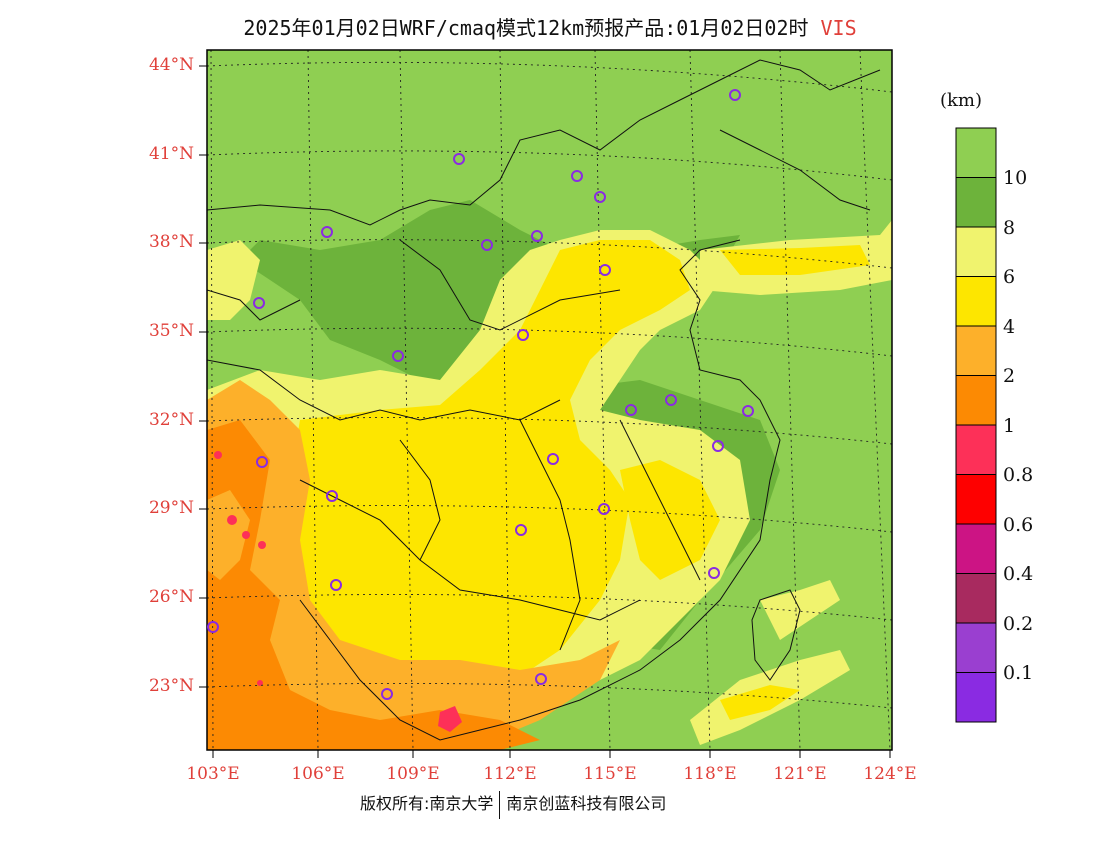 The image size is (1100, 850). I want to click on colorbar-label: 0.2, so click(1018, 624).